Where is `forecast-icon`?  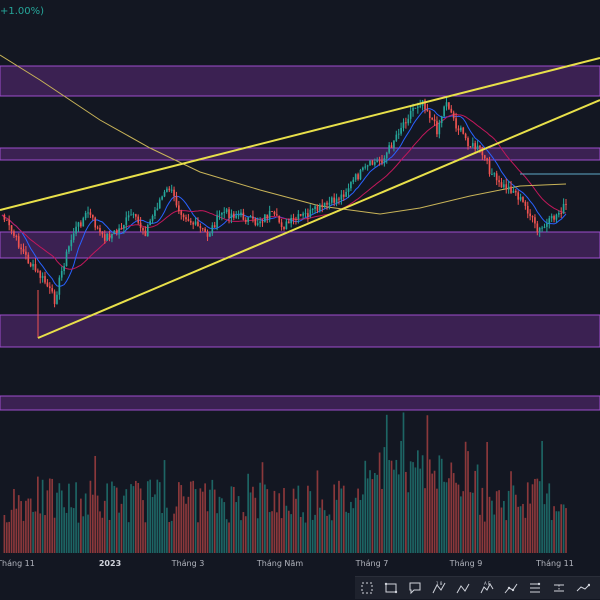
forecast-icon is located at coordinates (583, 588).